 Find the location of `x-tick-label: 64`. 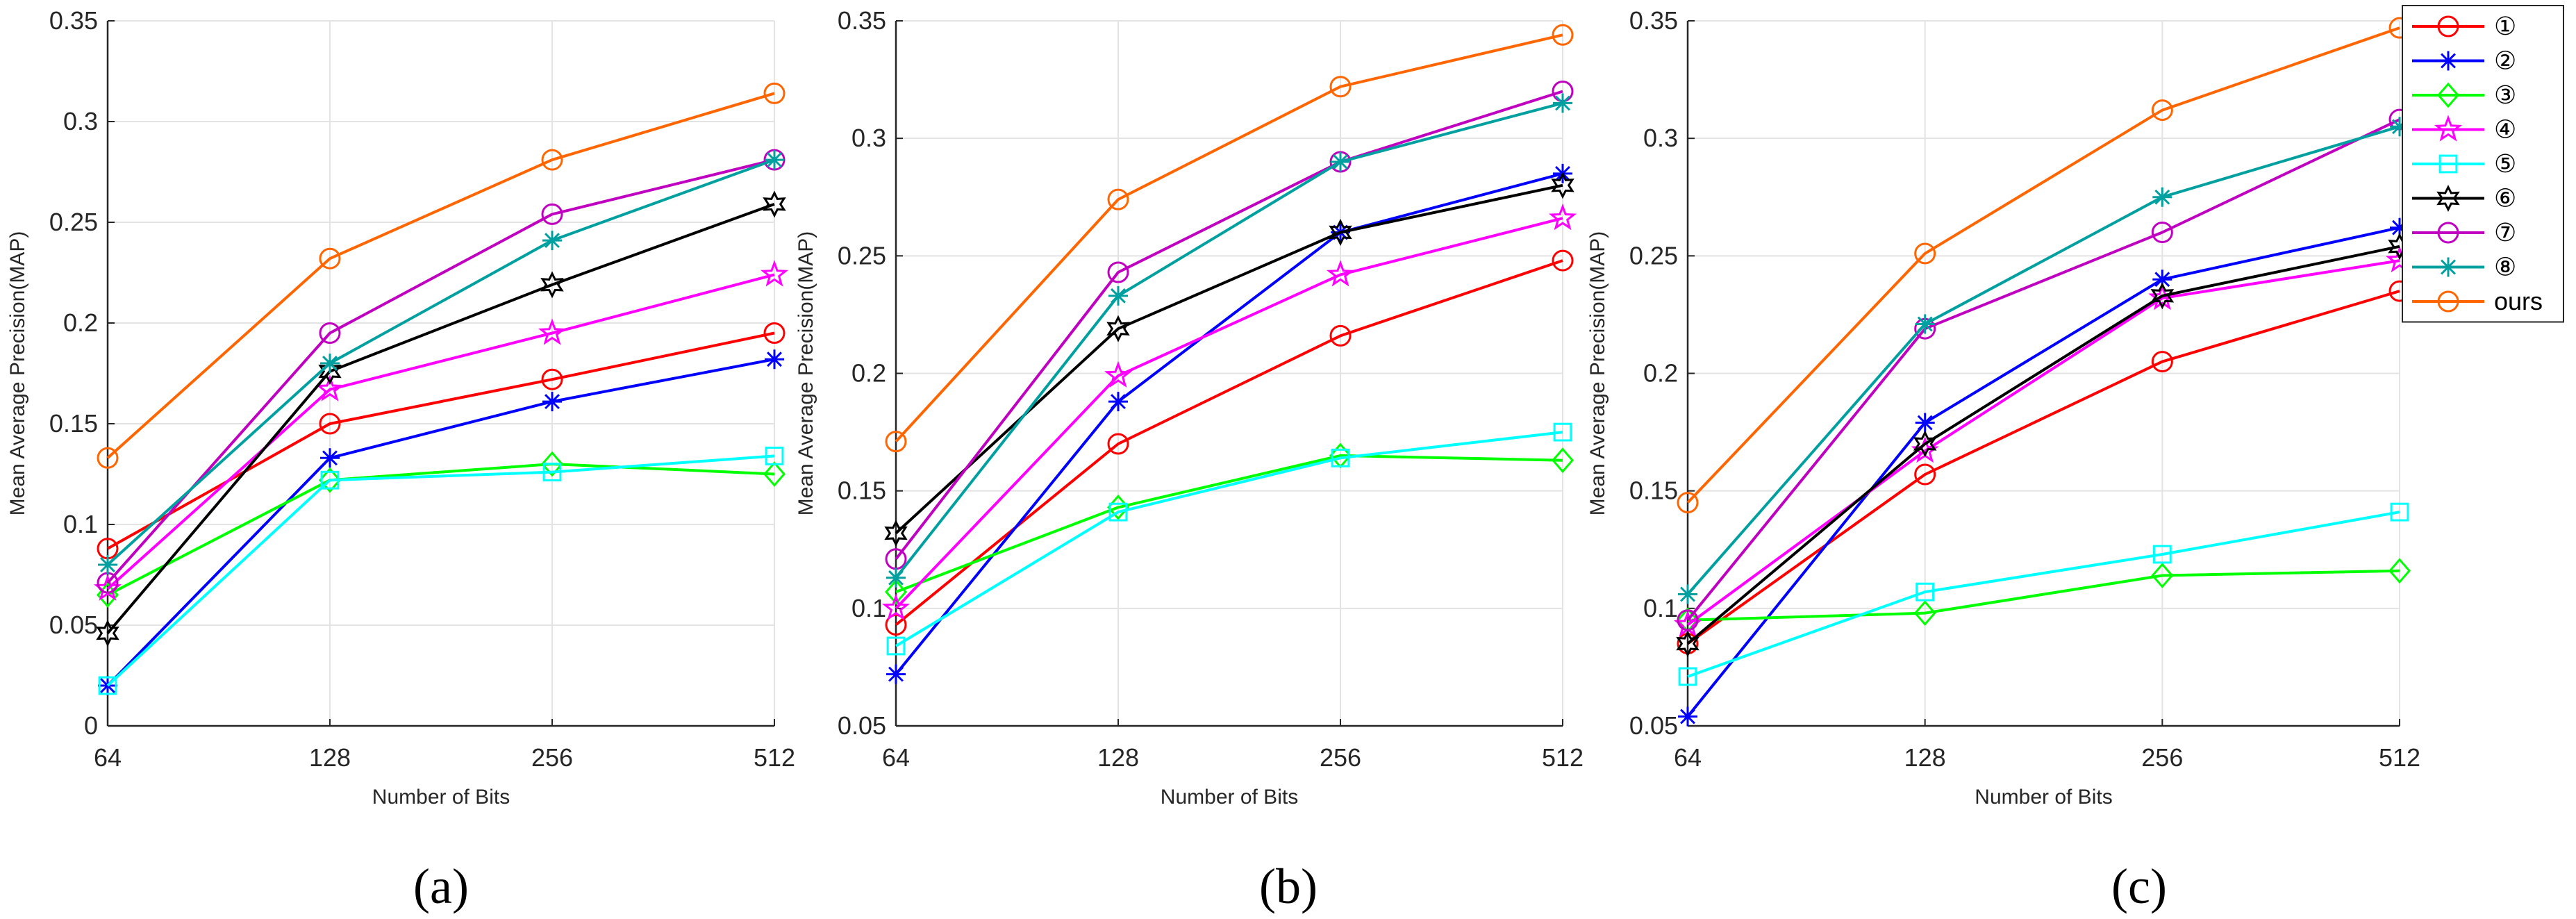

x-tick-label: 64 is located at coordinates (108, 757).